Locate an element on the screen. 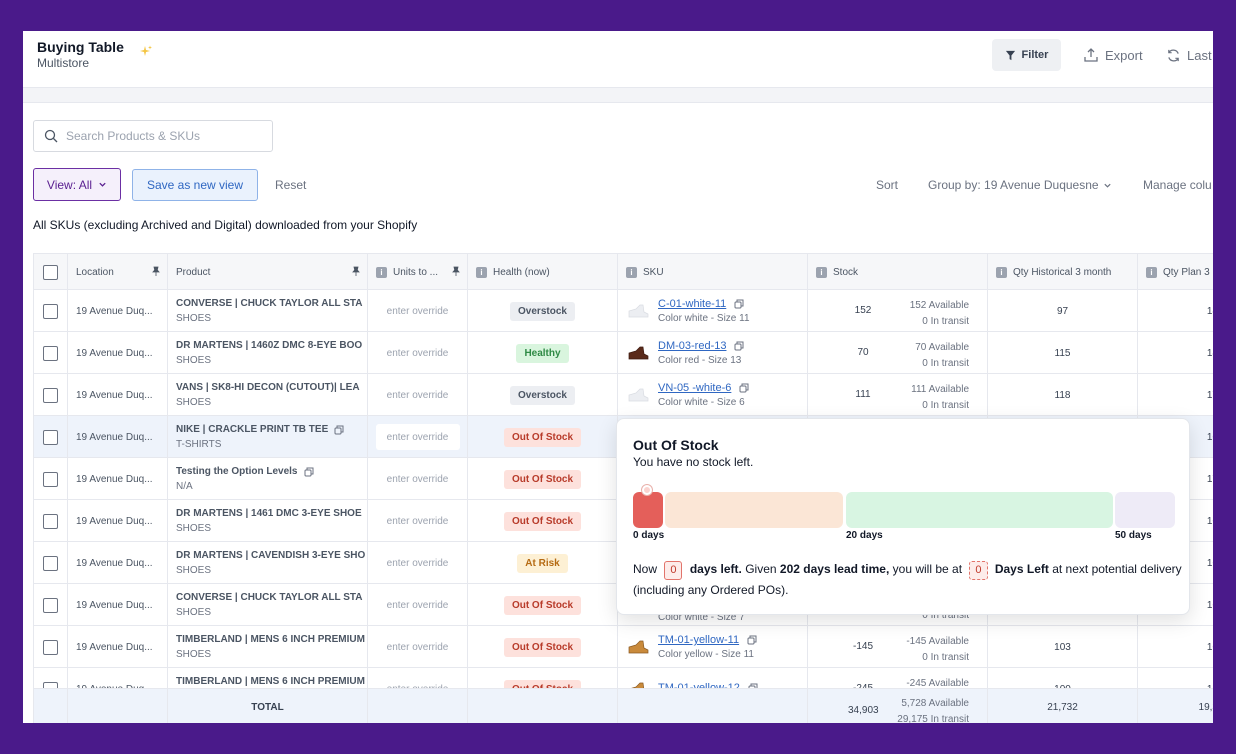 This screenshot has height=754, width=1236. sku-link: C-01-white-11 is located at coordinates (704, 304).